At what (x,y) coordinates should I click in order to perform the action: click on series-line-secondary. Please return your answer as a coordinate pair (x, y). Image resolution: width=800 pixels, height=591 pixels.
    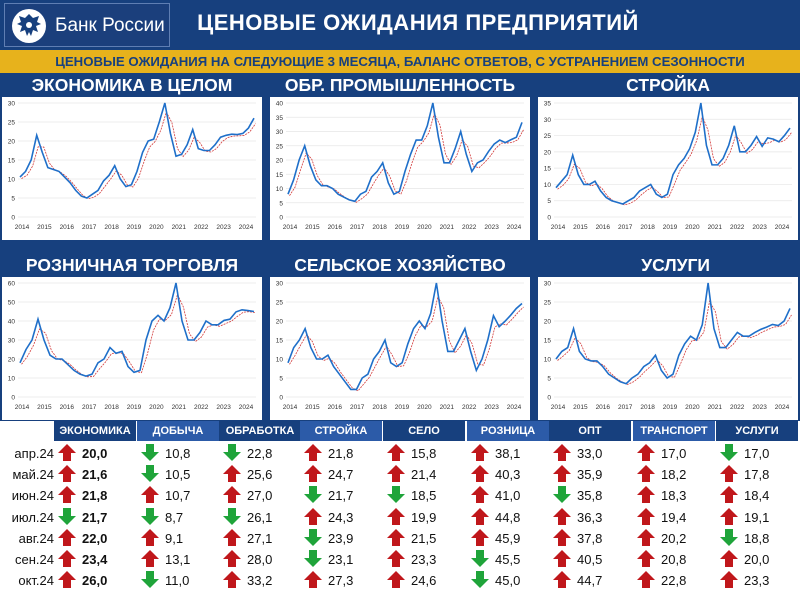
    Looking at the image, I should click on (406, 157).